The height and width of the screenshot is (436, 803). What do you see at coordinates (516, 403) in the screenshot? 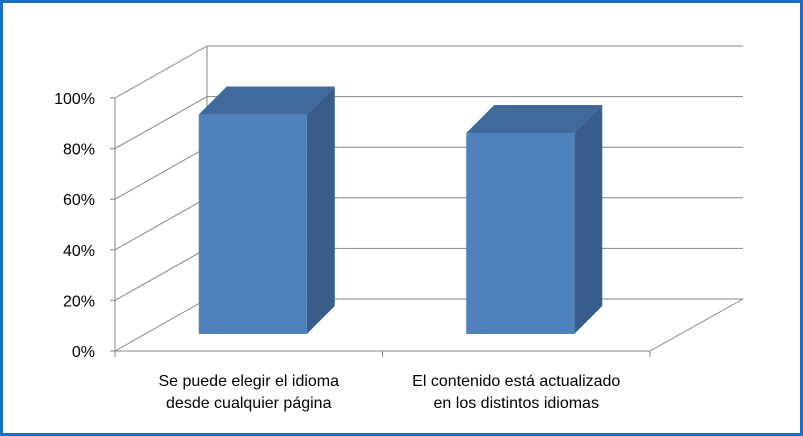
I see `x-category-label-line: en los distintos idiomas` at bounding box center [516, 403].